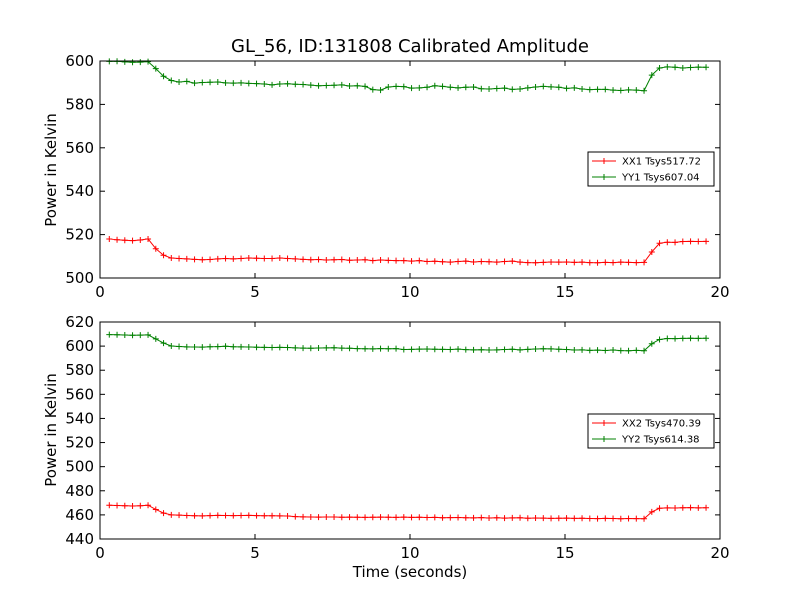  What do you see at coordinates (660, 440) in the screenshot?
I see `legend-entry: YY2 Tsys614.38` at bounding box center [660, 440].